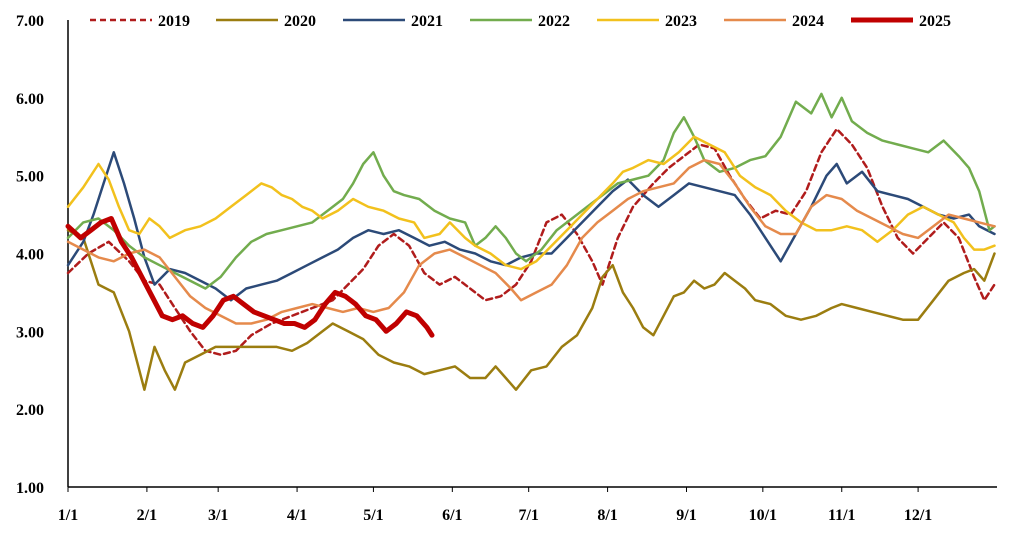 Image resolution: width=1018 pixels, height=546 pixels. Describe the element at coordinates (763, 515) in the screenshot. I see `x-tick-label: 10/1` at that location.